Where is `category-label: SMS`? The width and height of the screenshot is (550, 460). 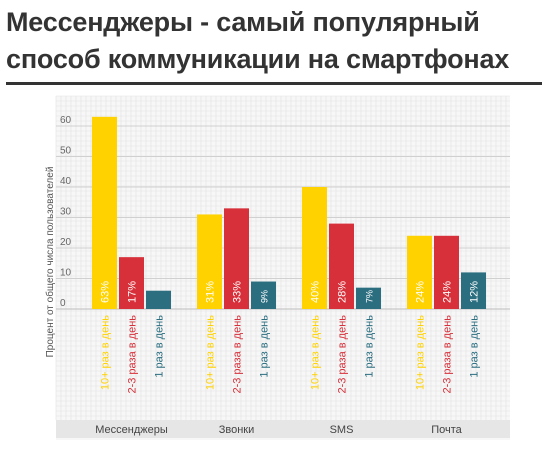
category-label: SMS is located at coordinates (342, 430).